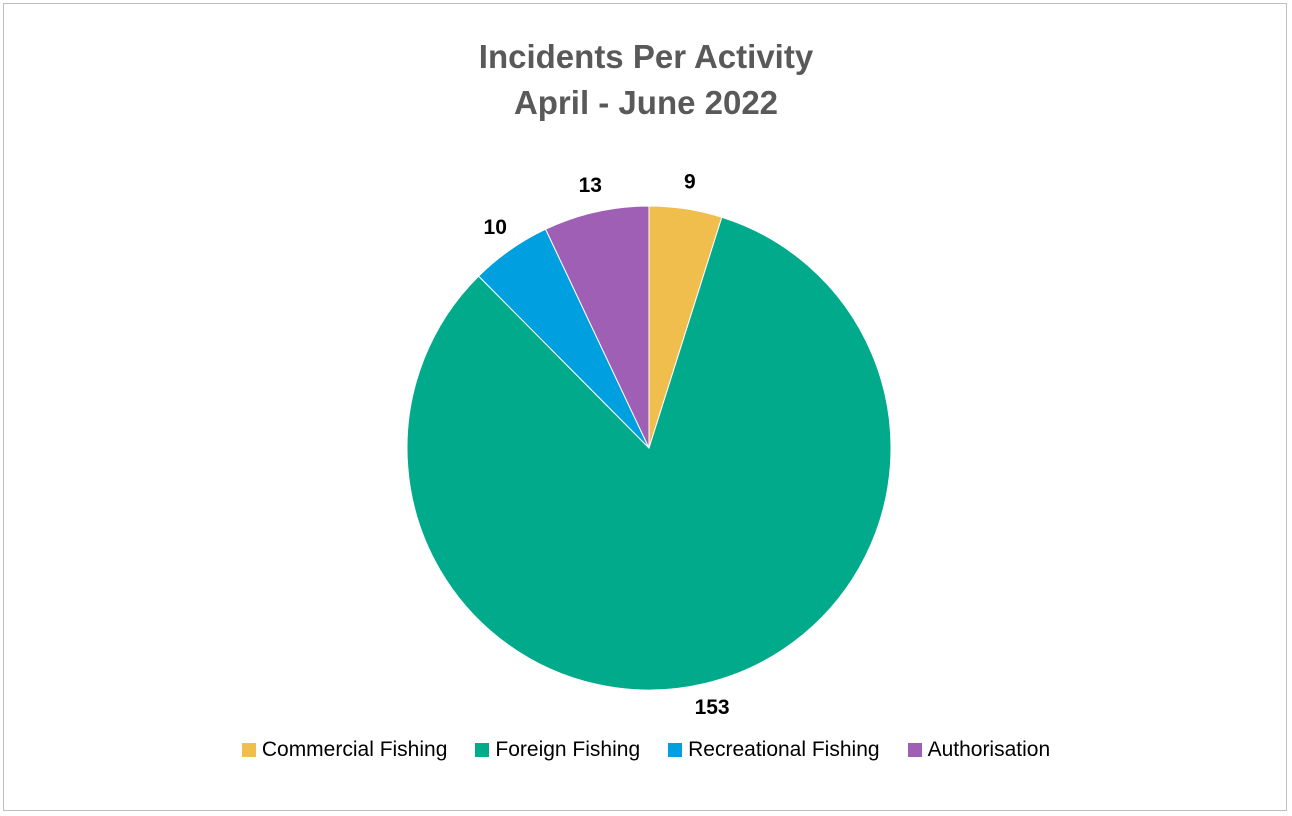  I want to click on legend-item-recreational-fishing: Recreational Fishing, so click(774, 750).